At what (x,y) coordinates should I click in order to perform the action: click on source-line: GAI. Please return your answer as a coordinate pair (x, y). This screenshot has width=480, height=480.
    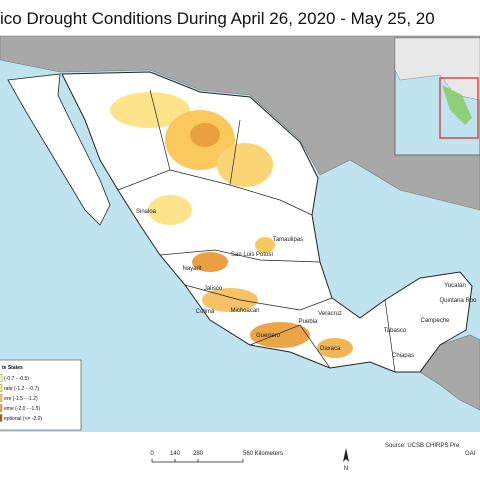
    Looking at the image, I should click on (470, 454).